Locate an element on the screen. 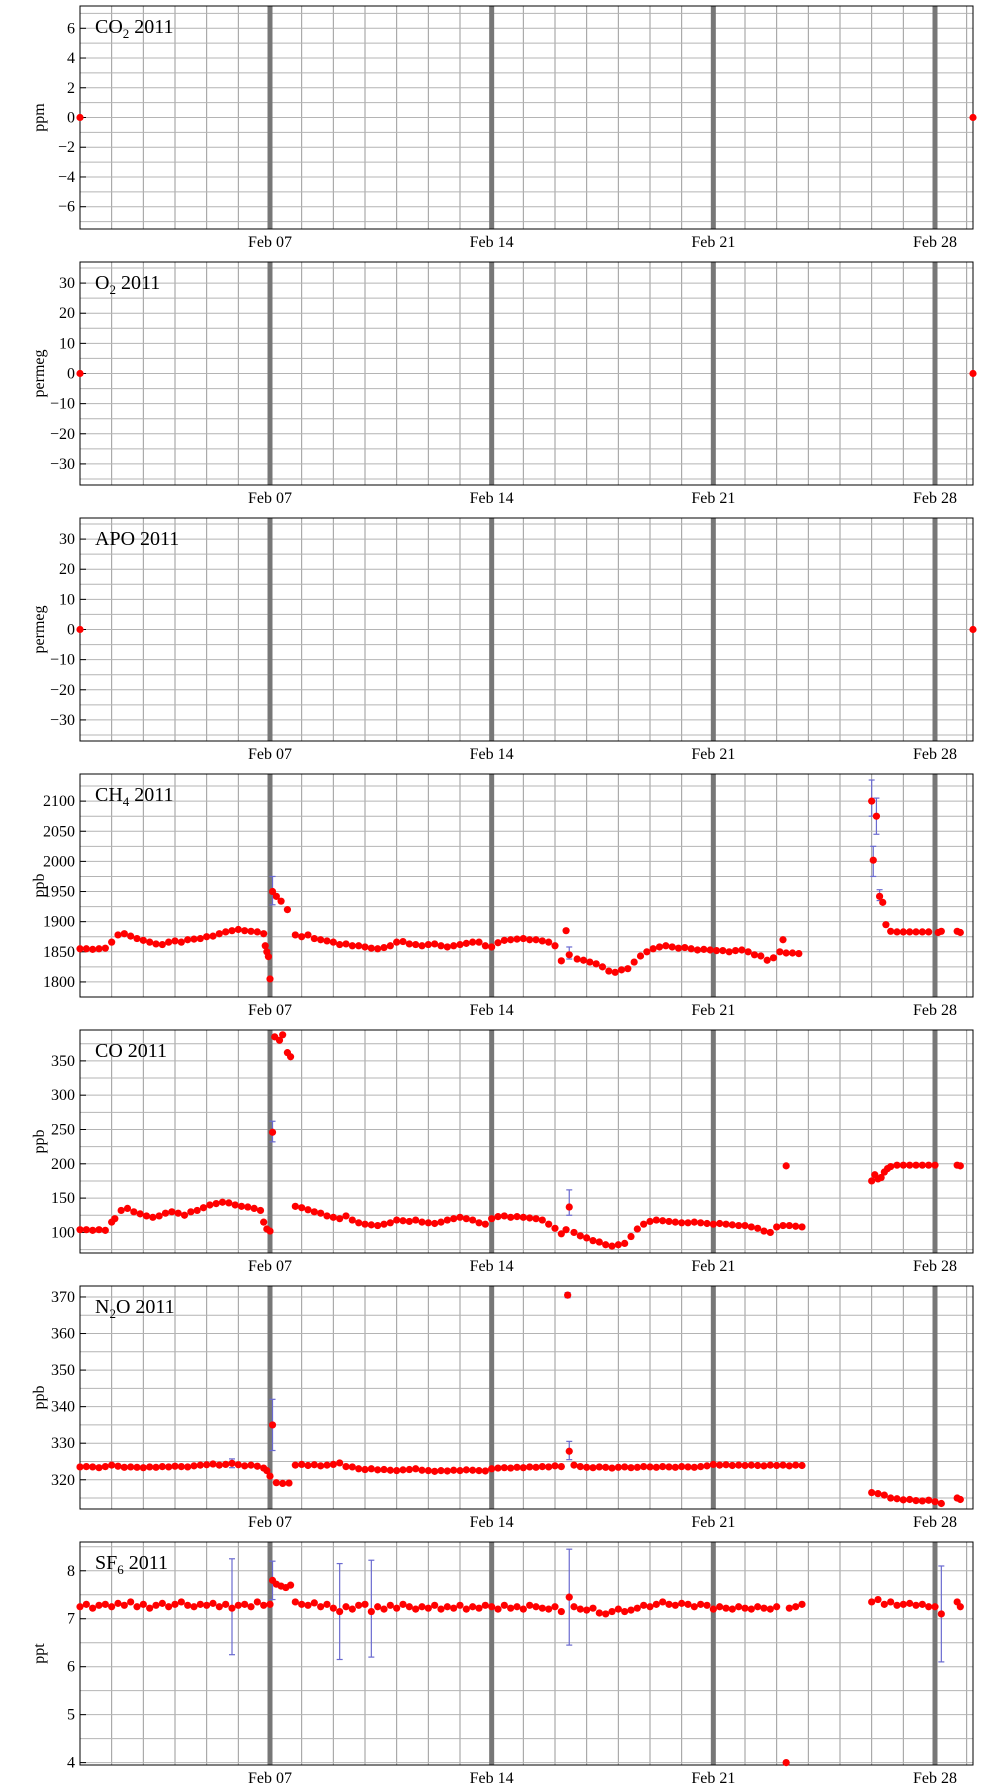 This screenshot has width=1000, height=1792. y-tick-label: −20 is located at coordinates (62, 434).